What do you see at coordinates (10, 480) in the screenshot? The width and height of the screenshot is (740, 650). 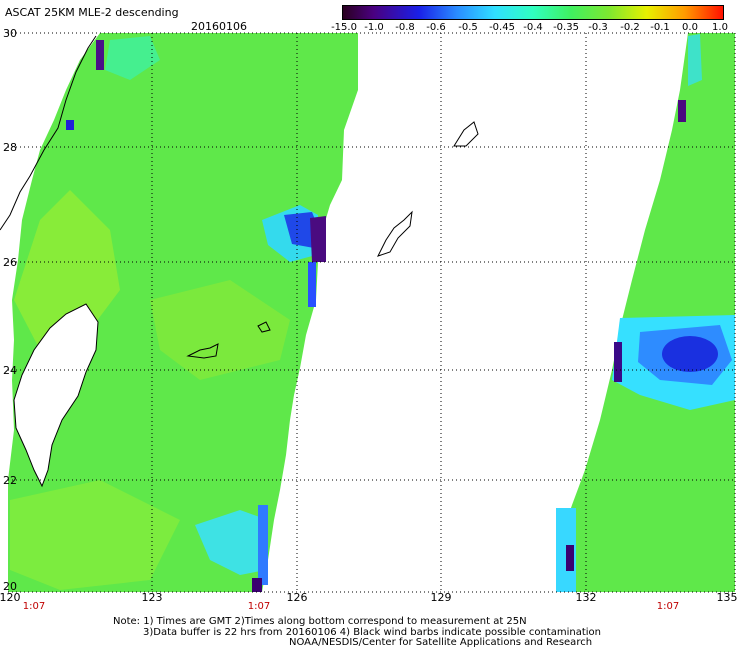 I see `lat-label: 22` at bounding box center [10, 480].